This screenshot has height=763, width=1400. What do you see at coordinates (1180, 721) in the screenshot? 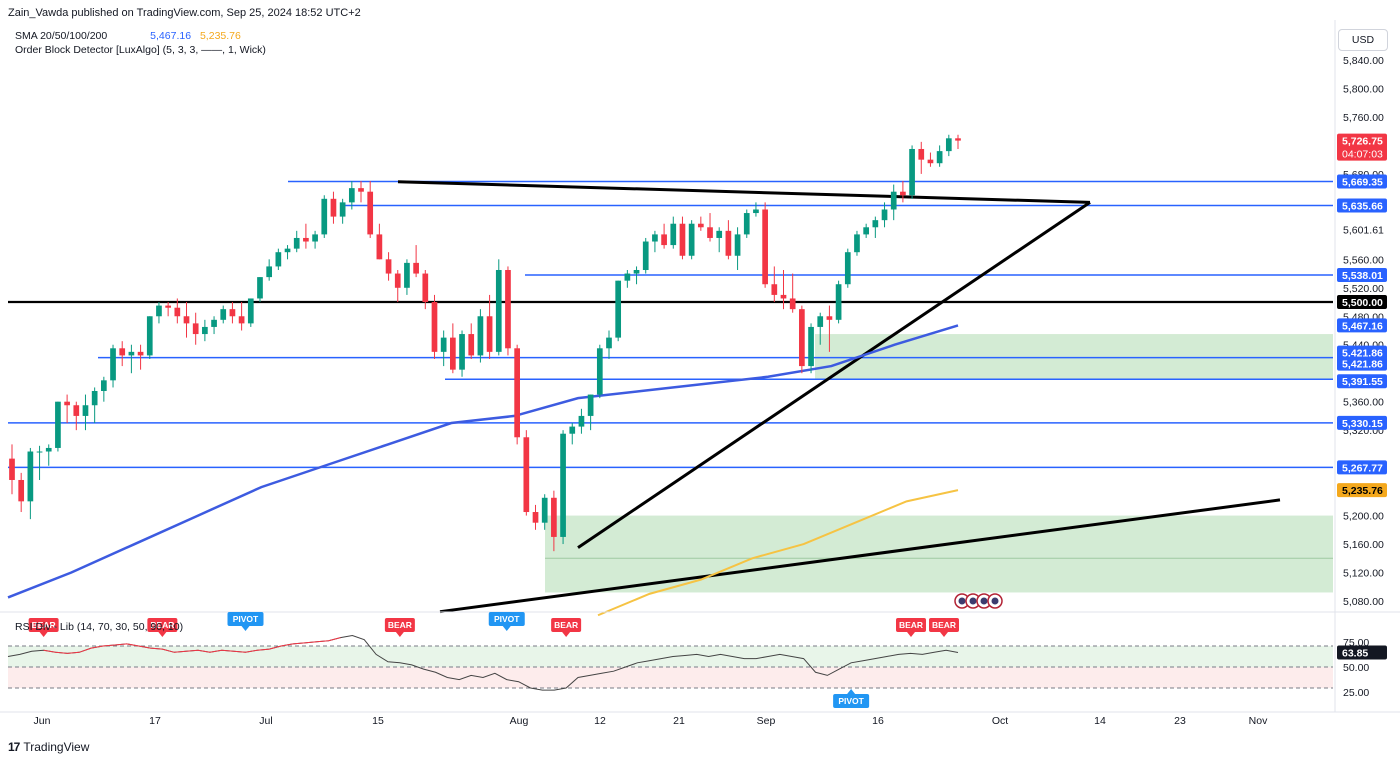
I see `time-tick: 23` at bounding box center [1180, 721].